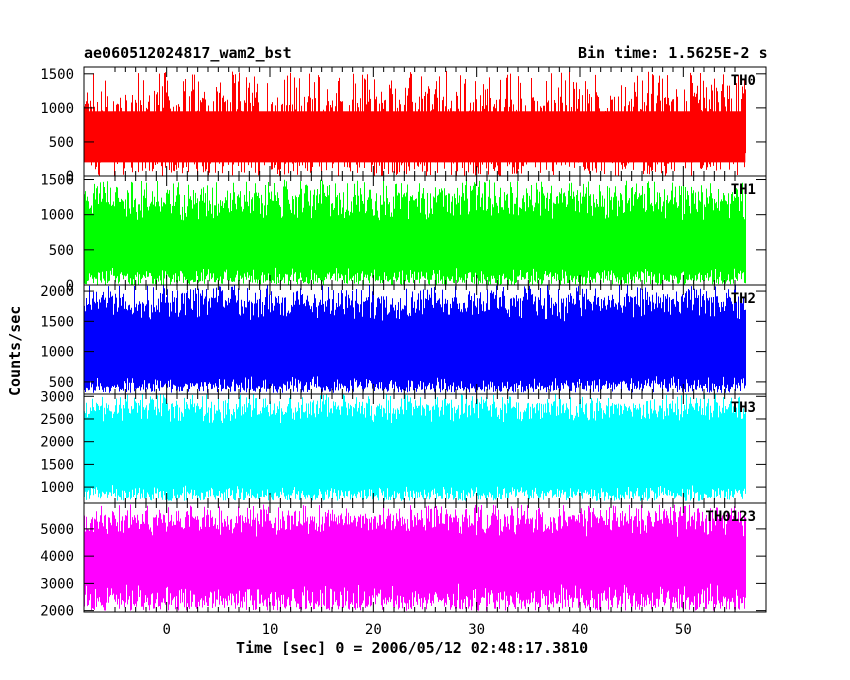 The image size is (850, 680). What do you see at coordinates (730, 517) in the screenshot?
I see `panel-label: TH0123` at bounding box center [730, 517].